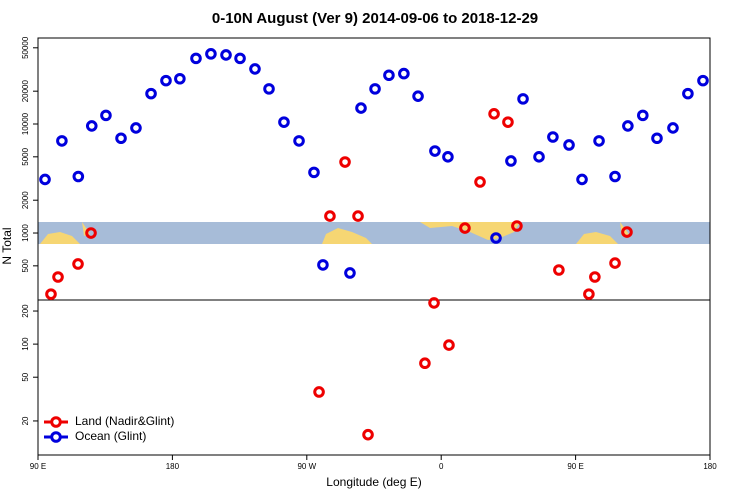 This screenshot has height=500, width=750. What do you see at coordinates (441, 466) in the screenshot?
I see `x-tick-label: 0` at bounding box center [441, 466].